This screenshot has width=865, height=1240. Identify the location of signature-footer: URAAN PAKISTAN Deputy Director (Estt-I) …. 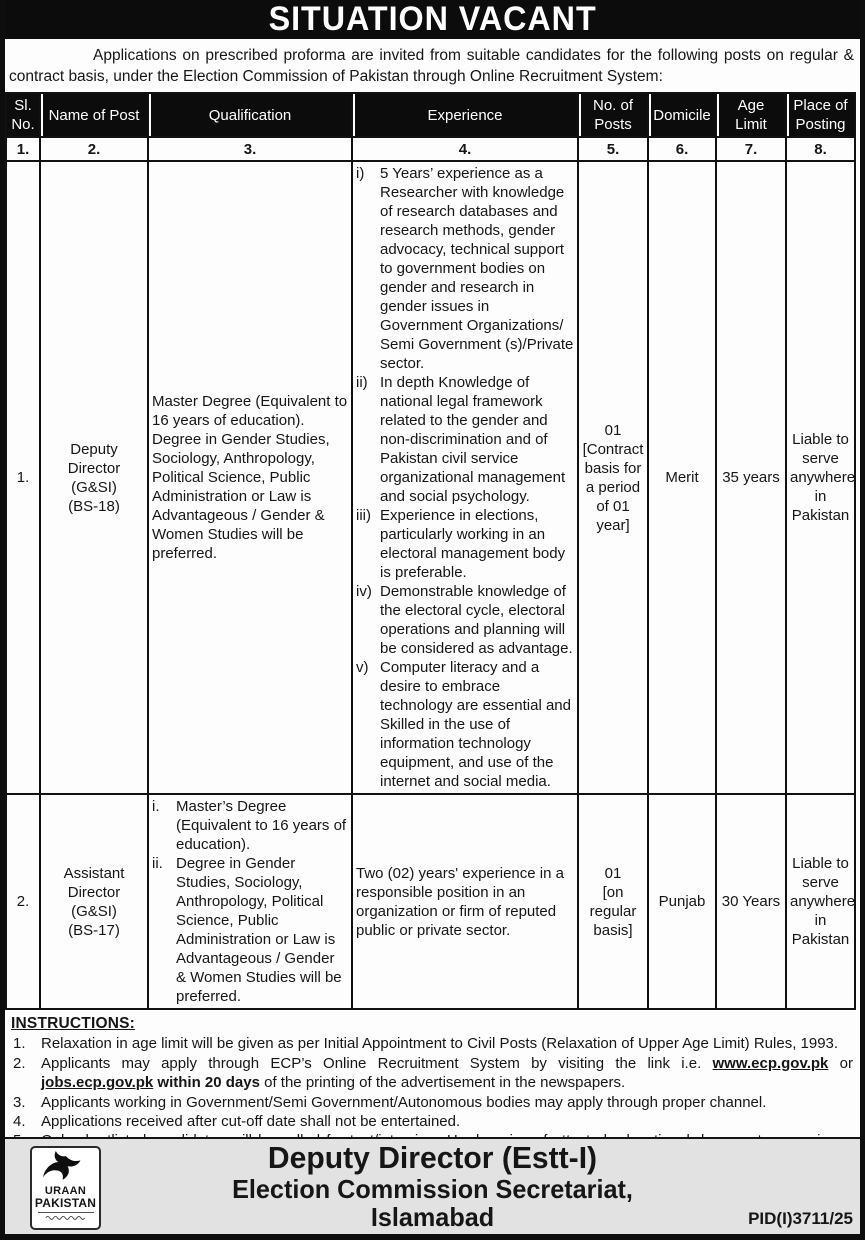
(432, 1185).